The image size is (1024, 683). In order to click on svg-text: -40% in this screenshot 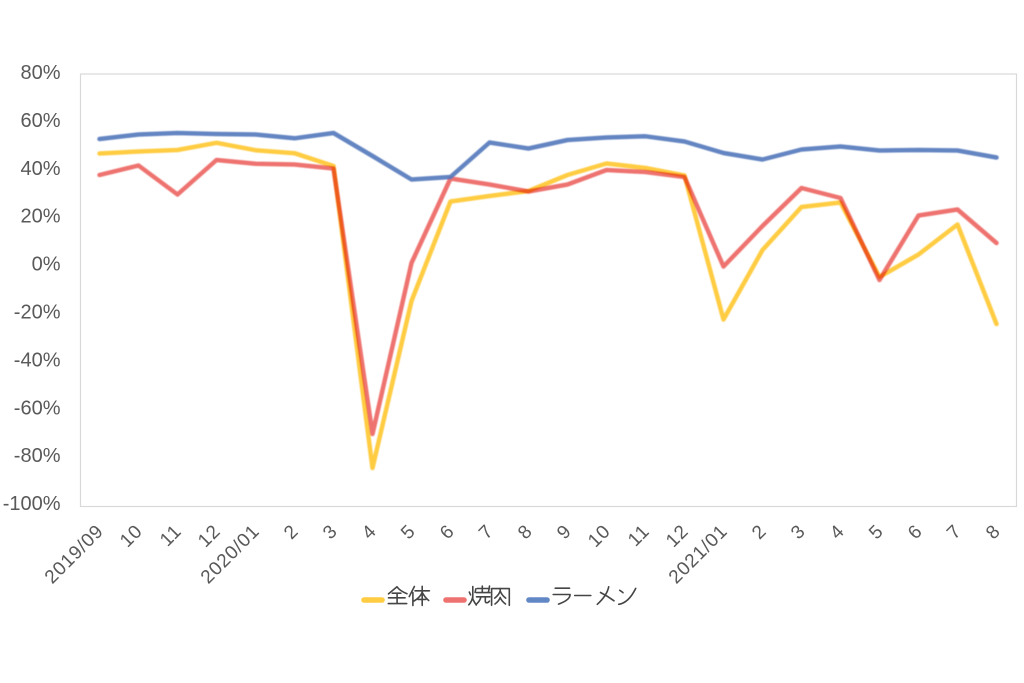, I will do `click(37, 360)`.